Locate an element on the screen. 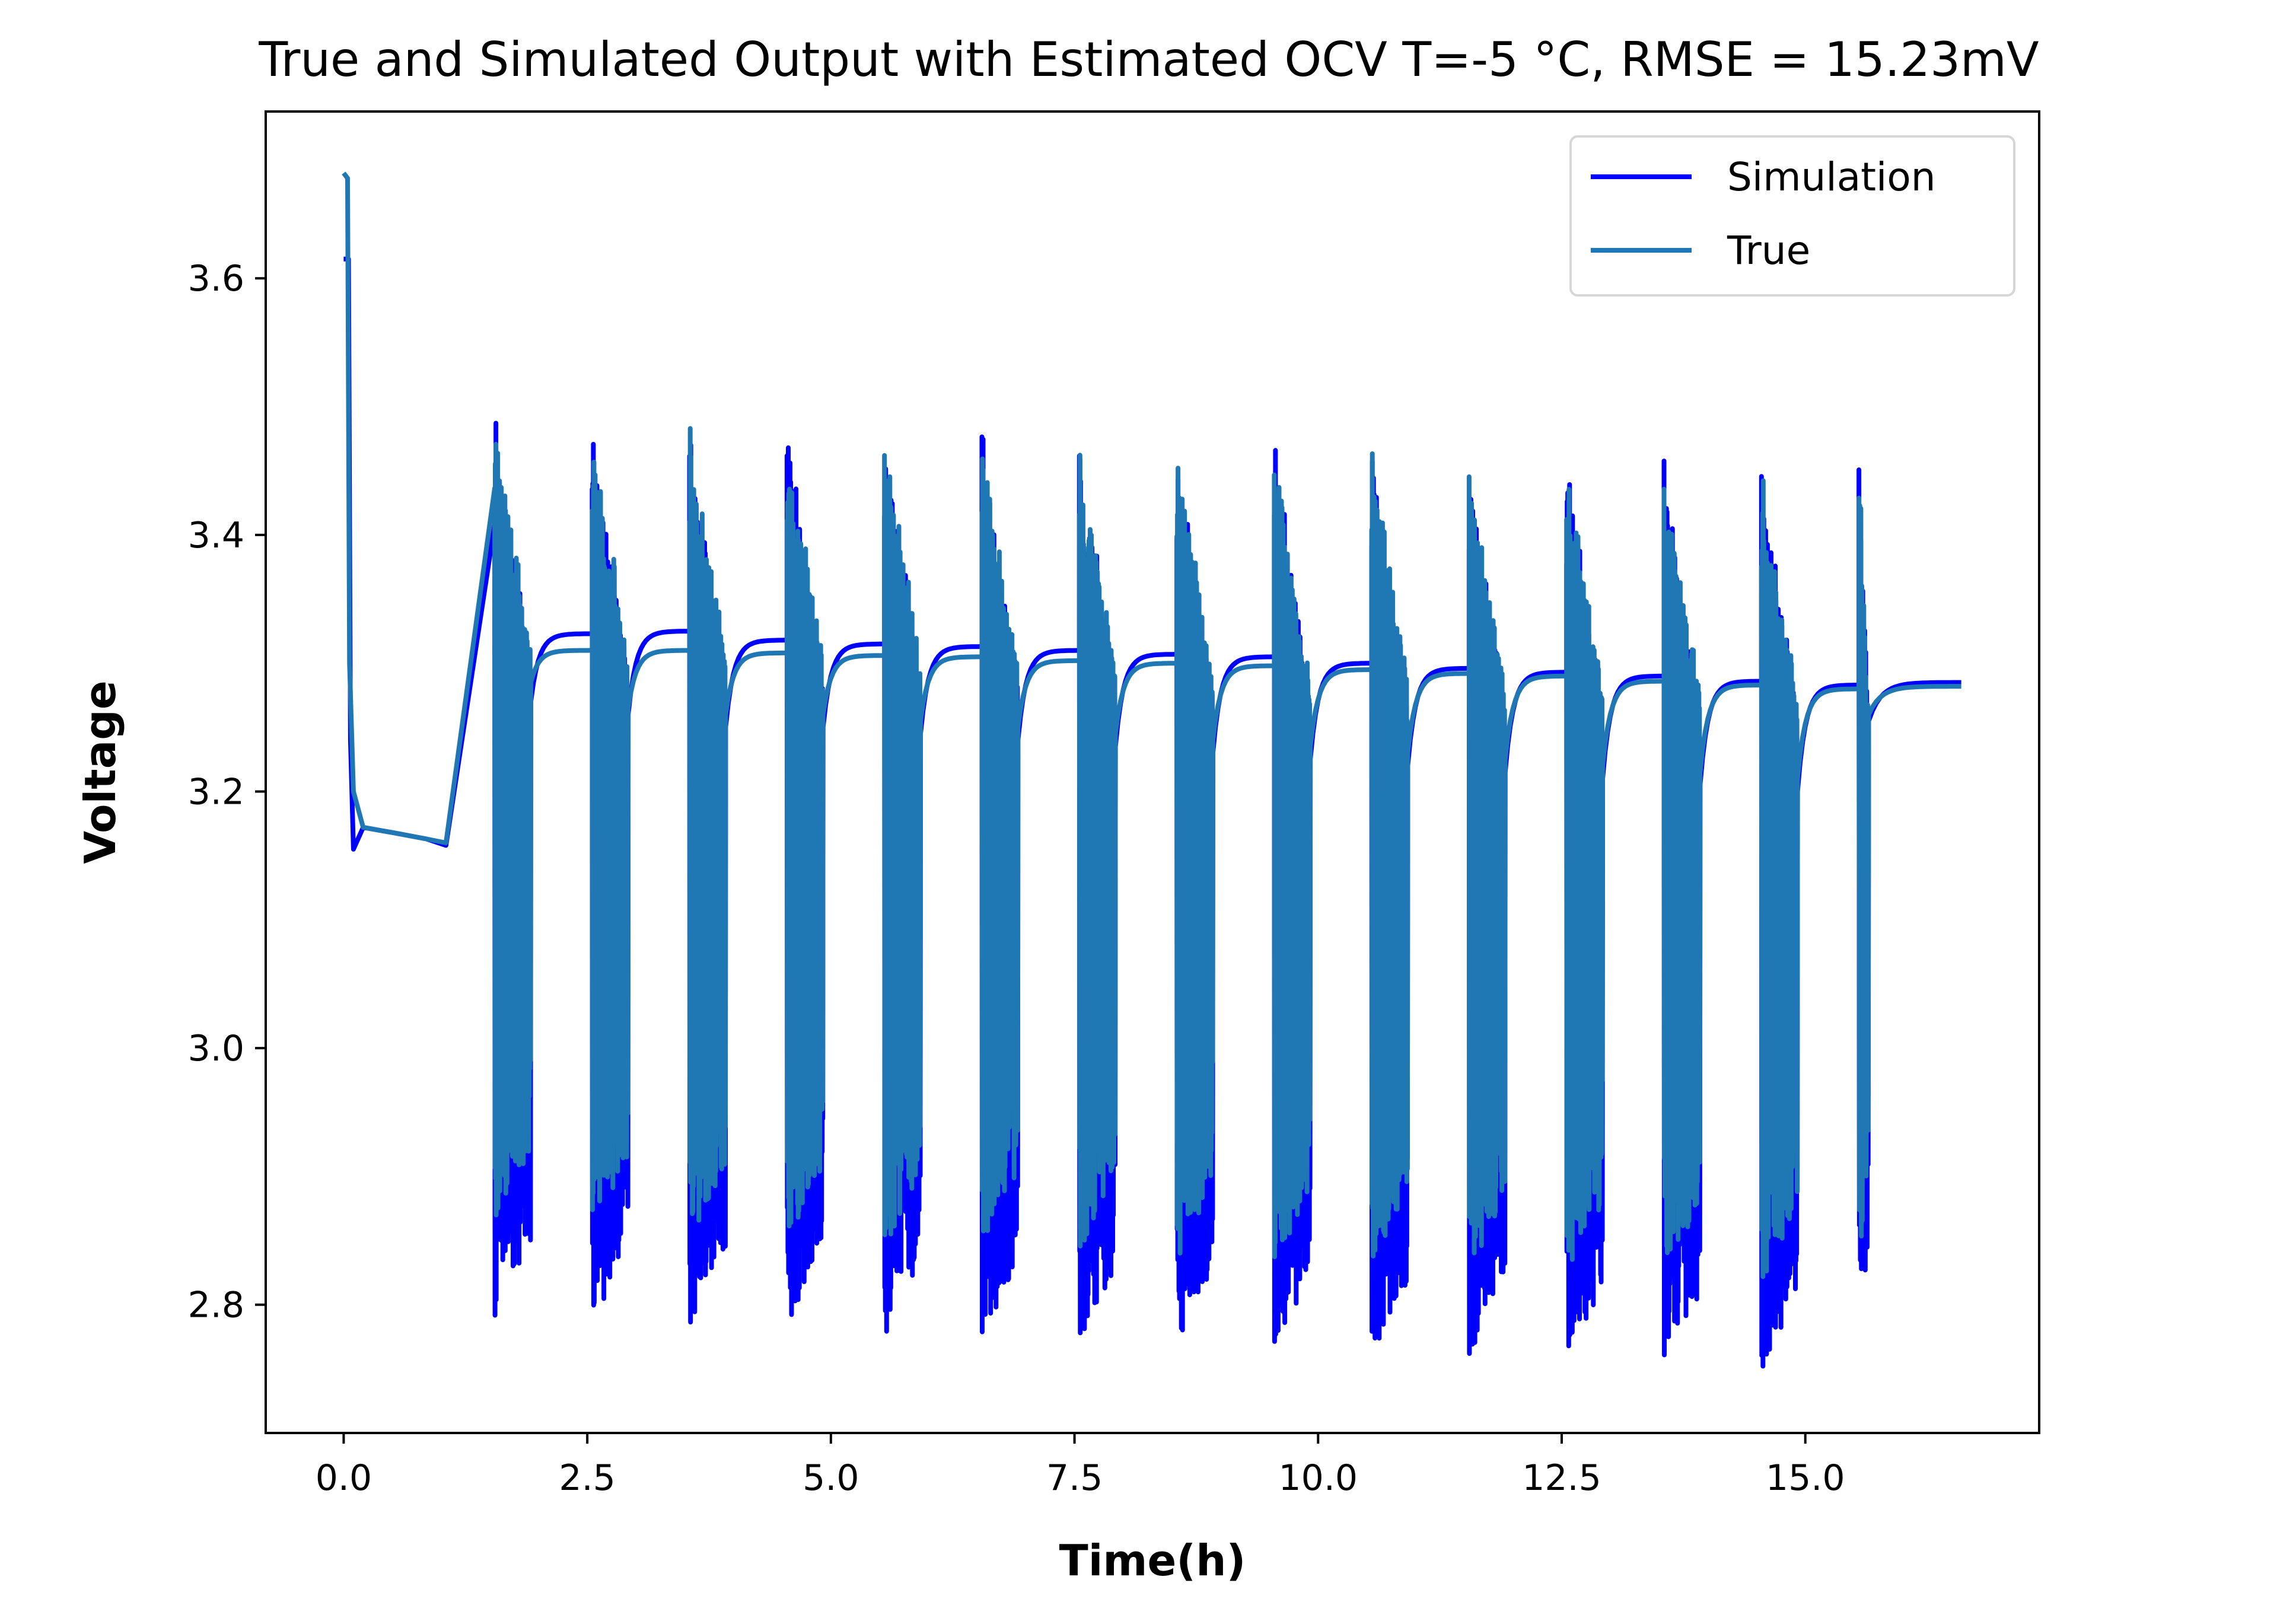  legend-label-simulation: Simulation is located at coordinates (1831, 177).